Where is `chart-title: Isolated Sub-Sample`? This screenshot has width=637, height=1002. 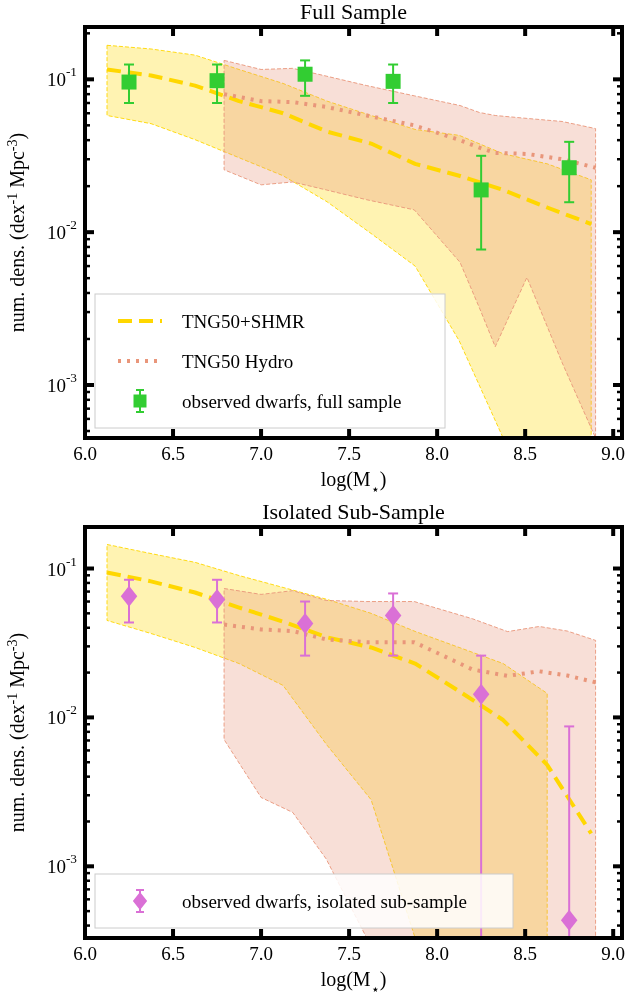 chart-title: Isolated Sub-Sample is located at coordinates (353, 511).